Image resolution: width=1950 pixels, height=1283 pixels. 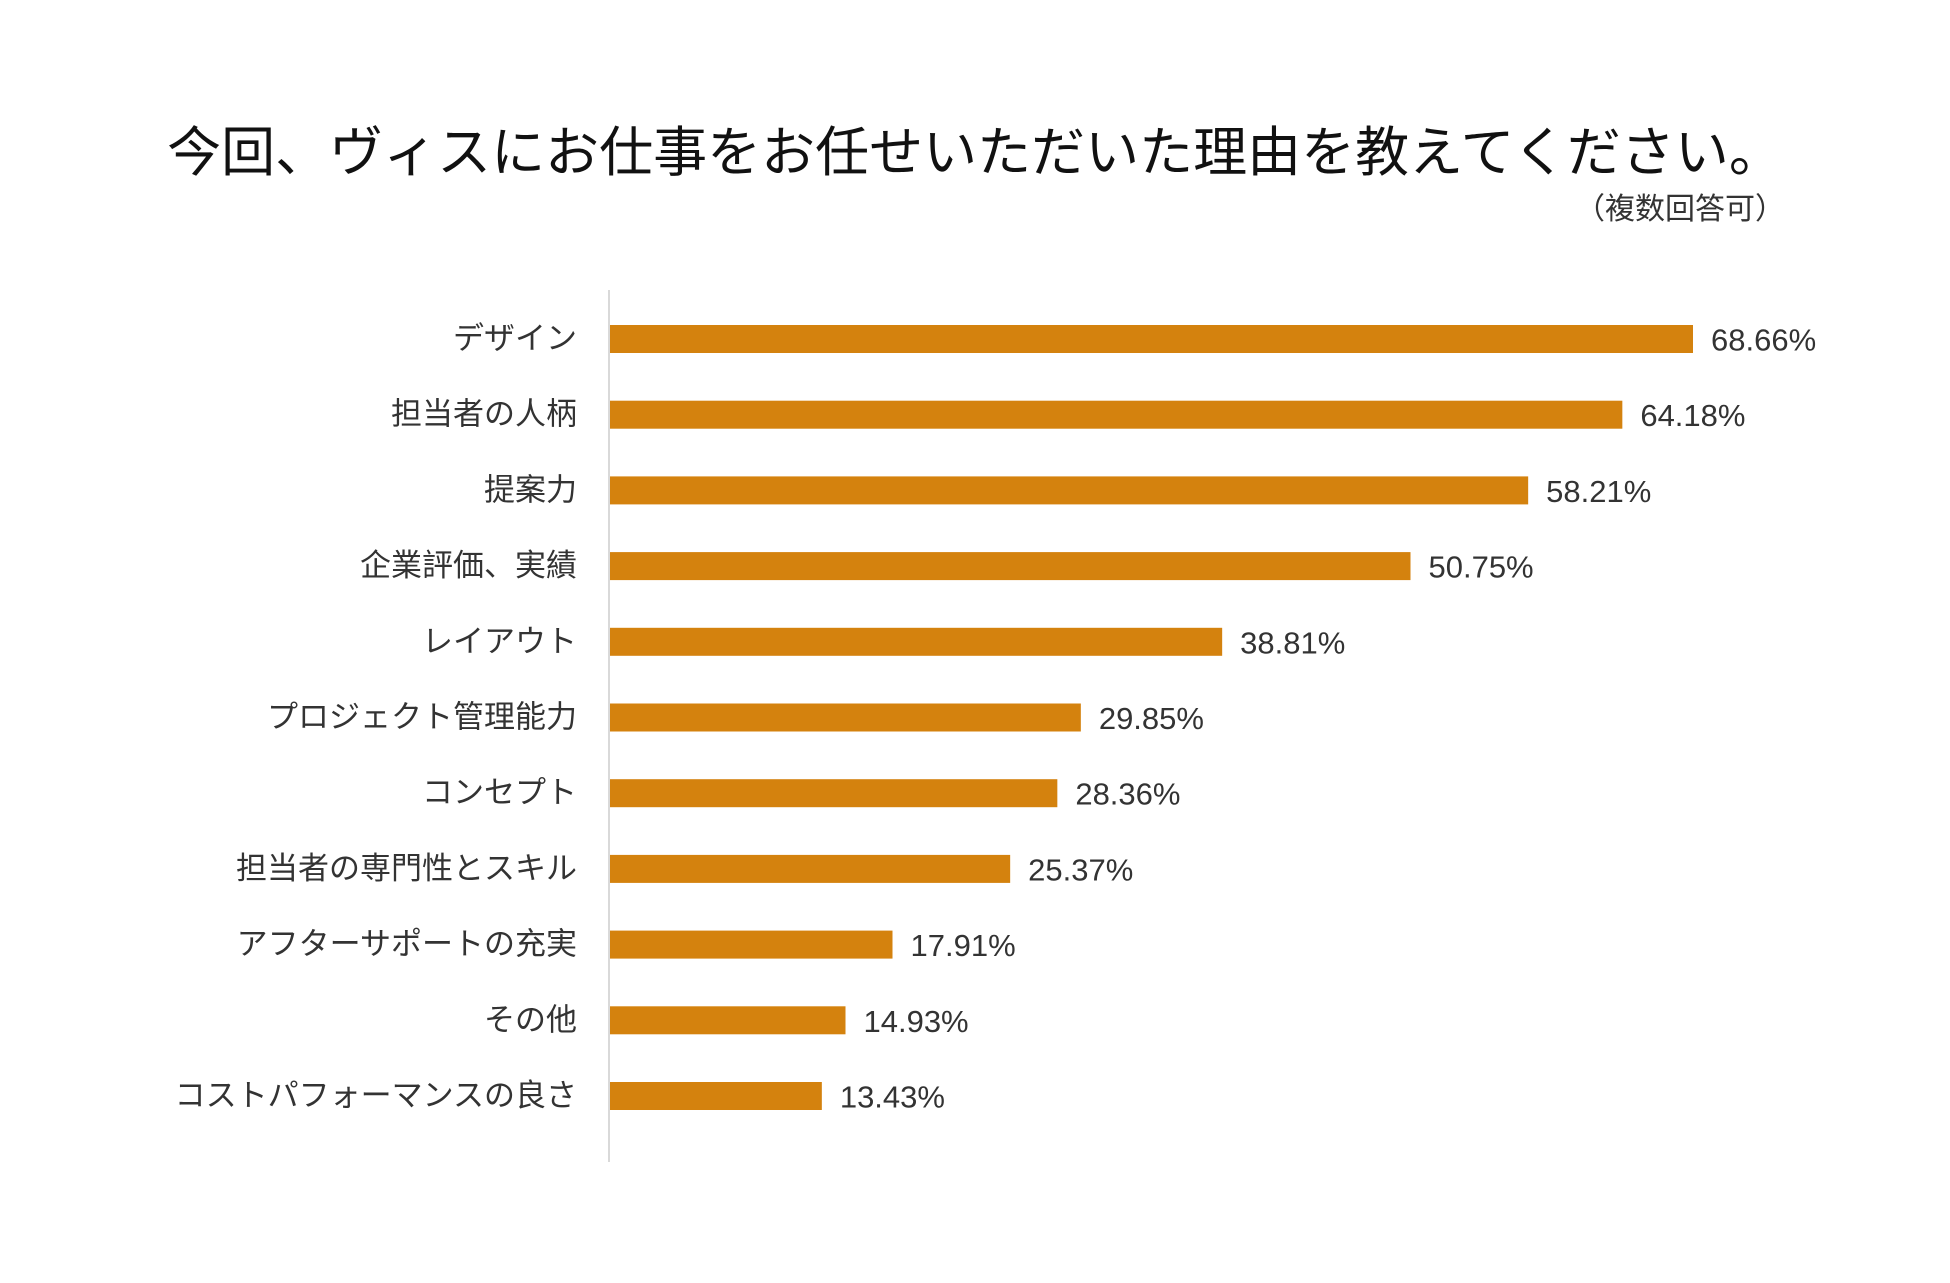 I want to click on category-label: アフターサポートの充実, so click(x=407, y=945).